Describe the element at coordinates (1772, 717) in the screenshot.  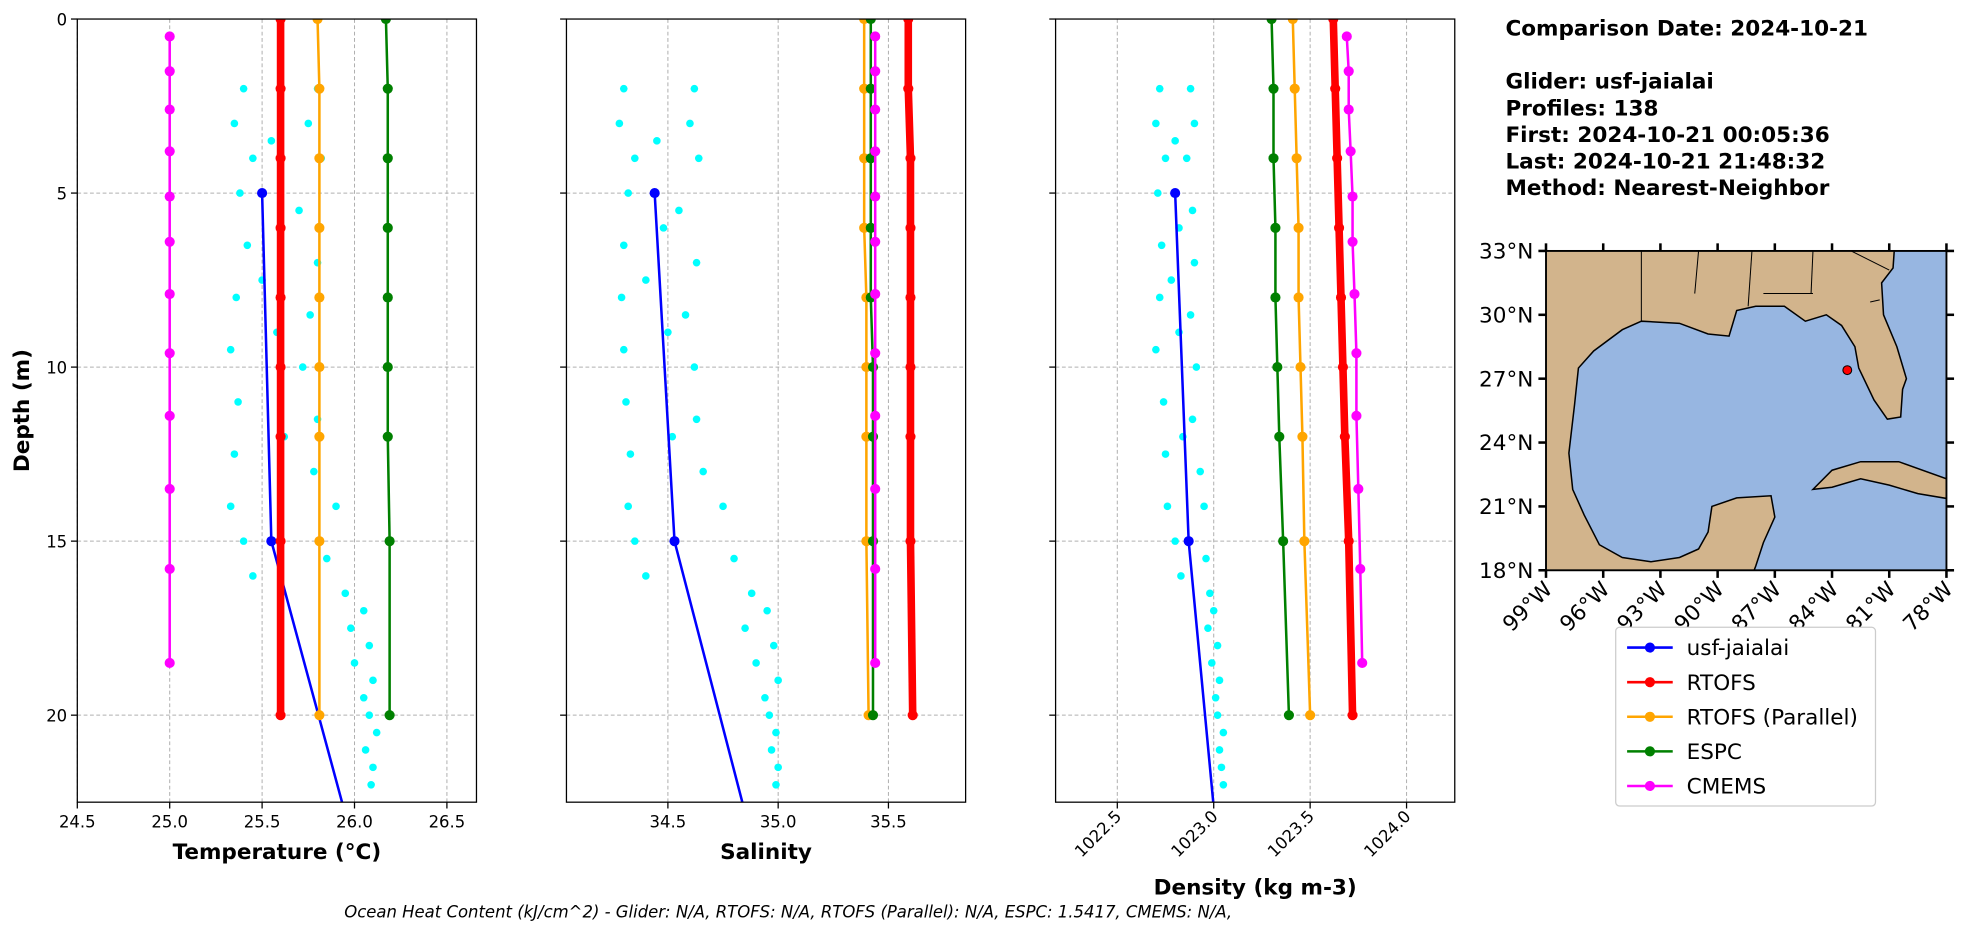
I see `legend-label: RTOFS (Parallel)` at that location.